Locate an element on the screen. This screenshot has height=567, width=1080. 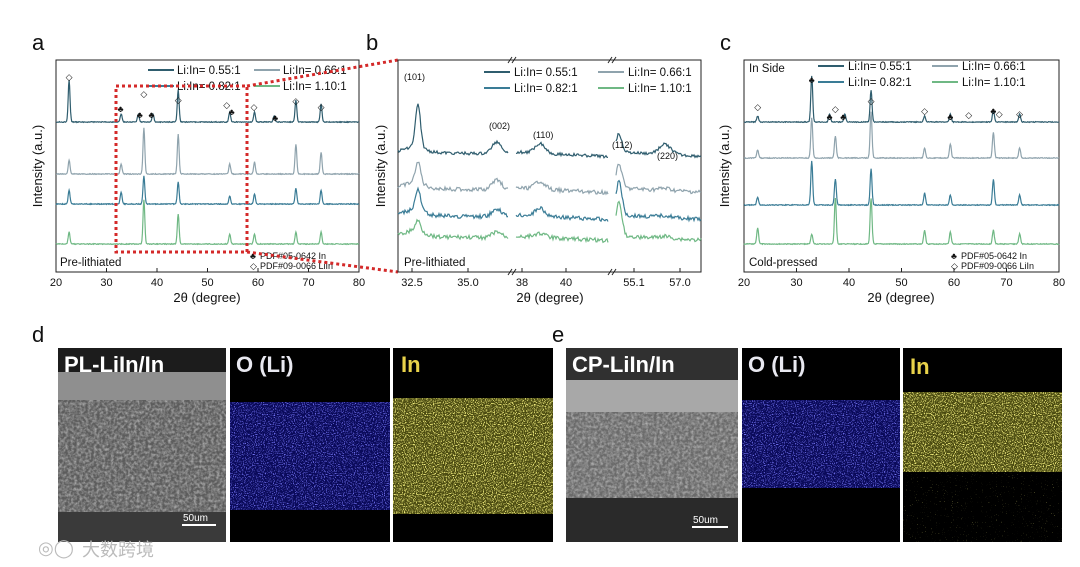
panel-e-letter: e is located at coordinates (558, 334).